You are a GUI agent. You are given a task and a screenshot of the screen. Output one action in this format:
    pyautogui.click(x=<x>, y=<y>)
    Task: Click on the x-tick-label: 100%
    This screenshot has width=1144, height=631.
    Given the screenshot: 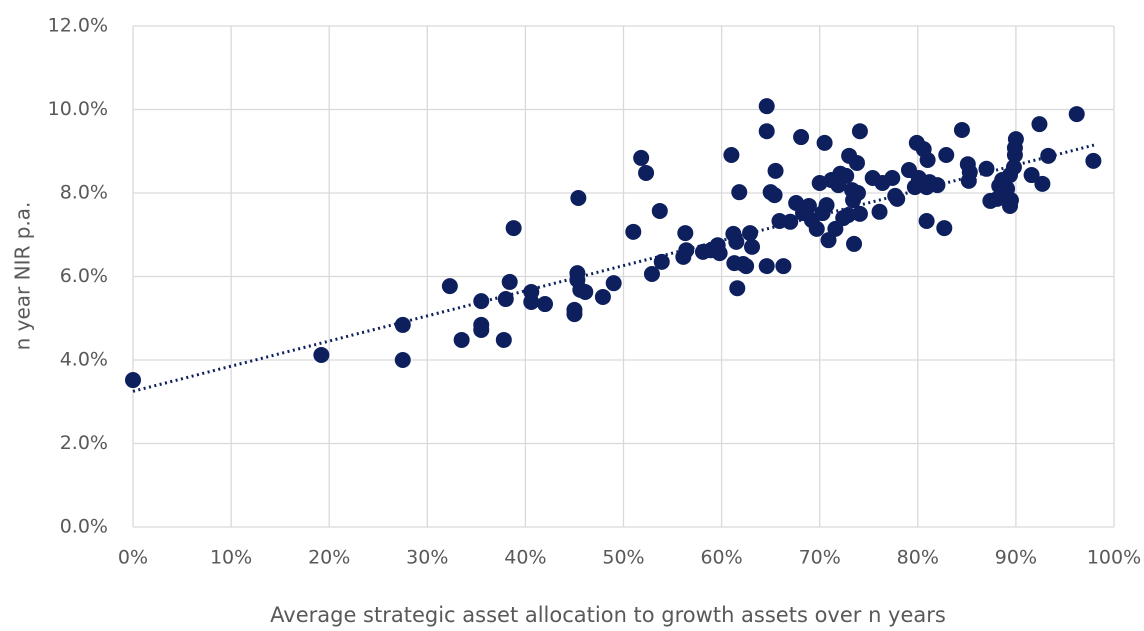 What is the action you would take?
    pyautogui.click(x=1114, y=558)
    